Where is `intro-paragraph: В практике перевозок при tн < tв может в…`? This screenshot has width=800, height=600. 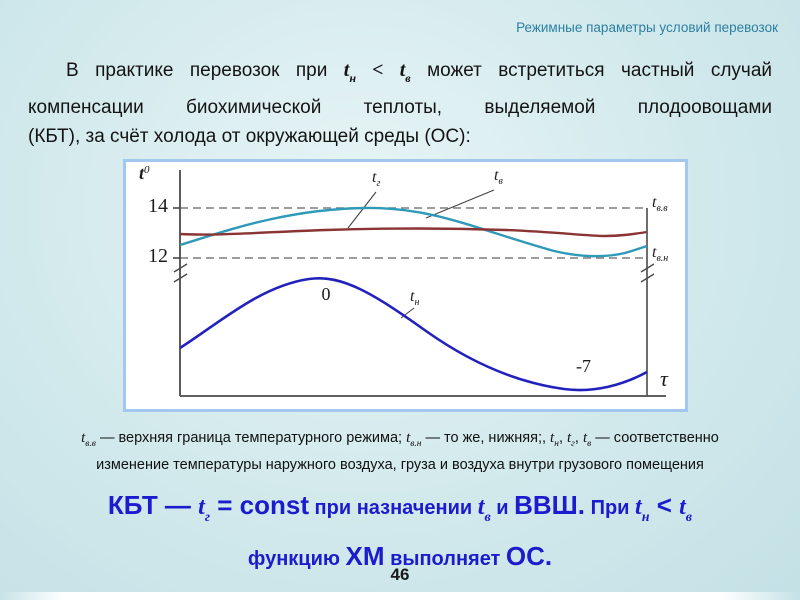
intro-paragraph: В практике перевозок при tн < tв может в… is located at coordinates (400, 103).